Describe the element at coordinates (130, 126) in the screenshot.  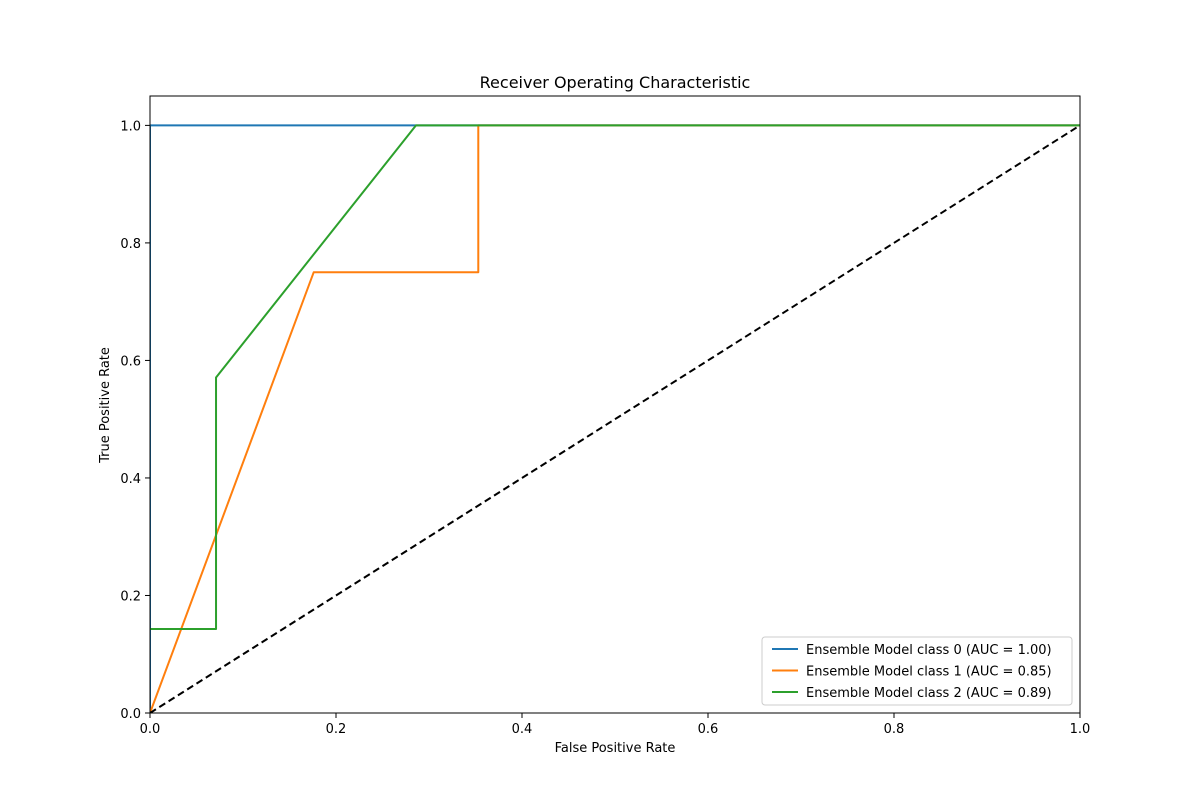
I see `y-tick-label: 1.0` at that location.